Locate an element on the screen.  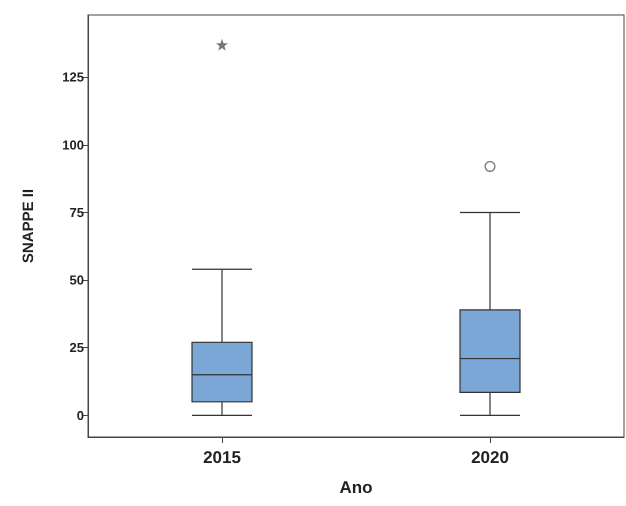
x-axis-title: Ano is located at coordinates (356, 487).